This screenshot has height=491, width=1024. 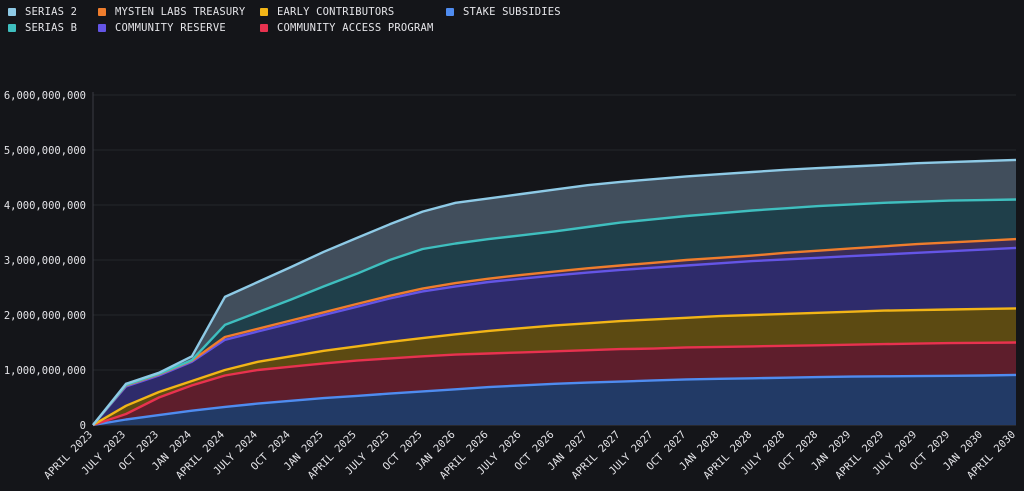 I want to click on y-tick-label: 6,000,000,000, so click(x=45, y=96).